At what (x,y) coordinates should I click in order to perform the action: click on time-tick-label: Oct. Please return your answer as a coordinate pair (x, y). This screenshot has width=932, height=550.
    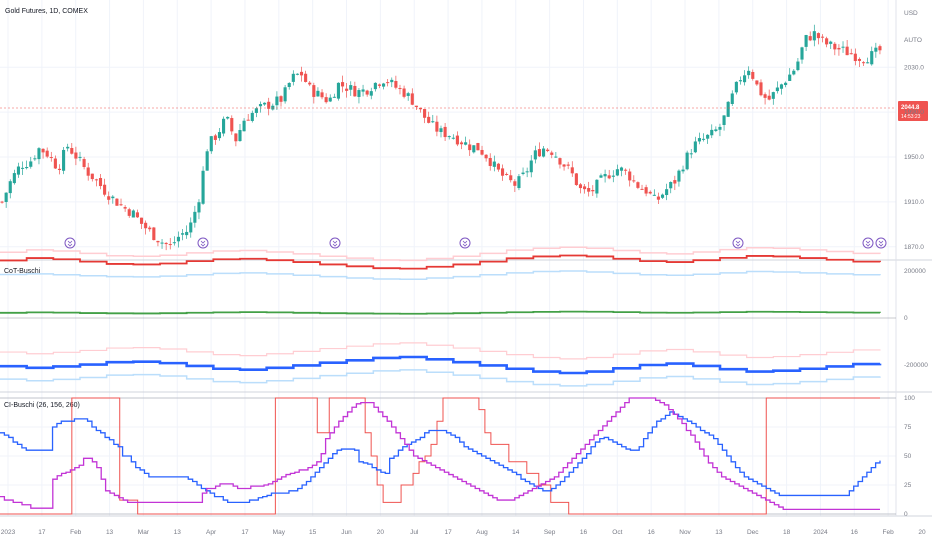
    Looking at the image, I should click on (617, 532).